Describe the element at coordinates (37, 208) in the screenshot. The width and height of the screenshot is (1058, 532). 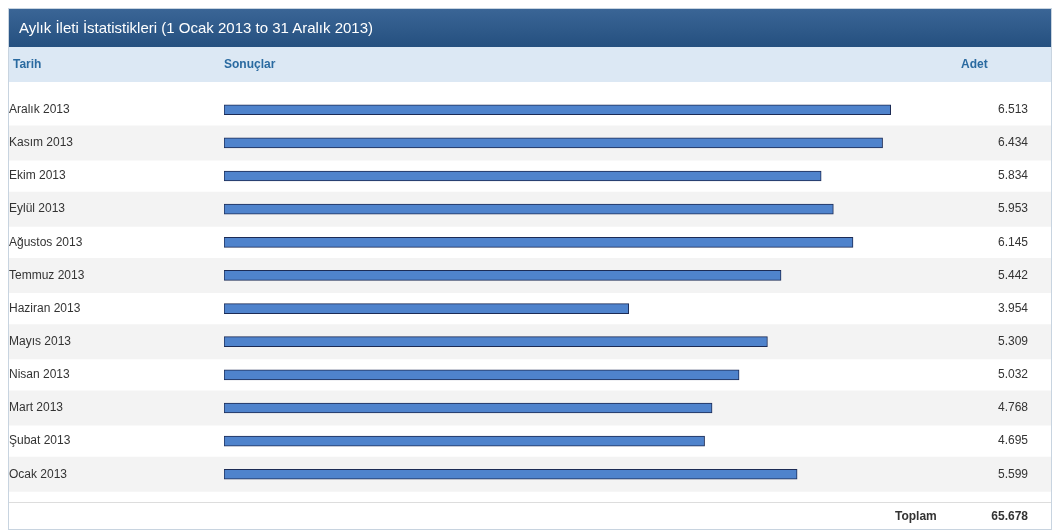
I see `y-tick-label: Eylül 2013` at that location.